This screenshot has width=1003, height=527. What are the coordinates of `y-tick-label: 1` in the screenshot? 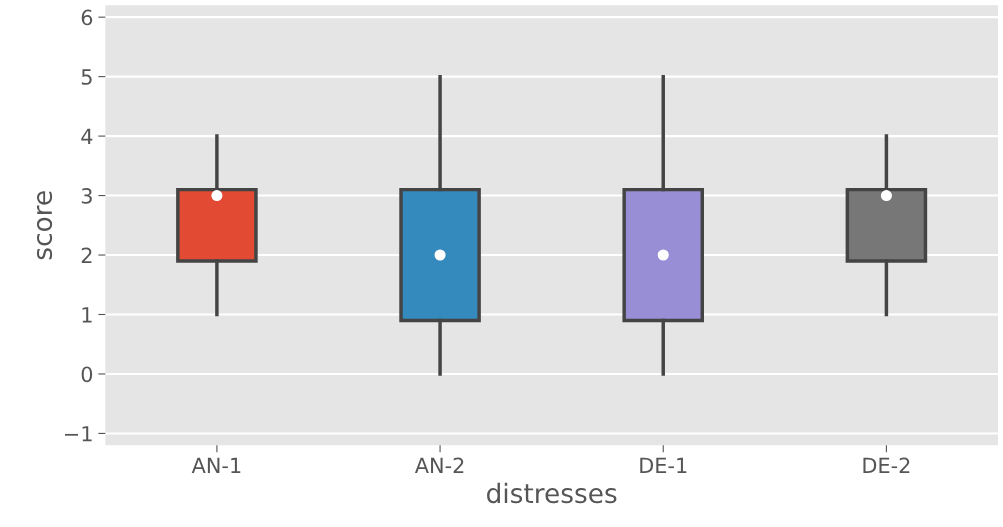 It's located at (87, 315).